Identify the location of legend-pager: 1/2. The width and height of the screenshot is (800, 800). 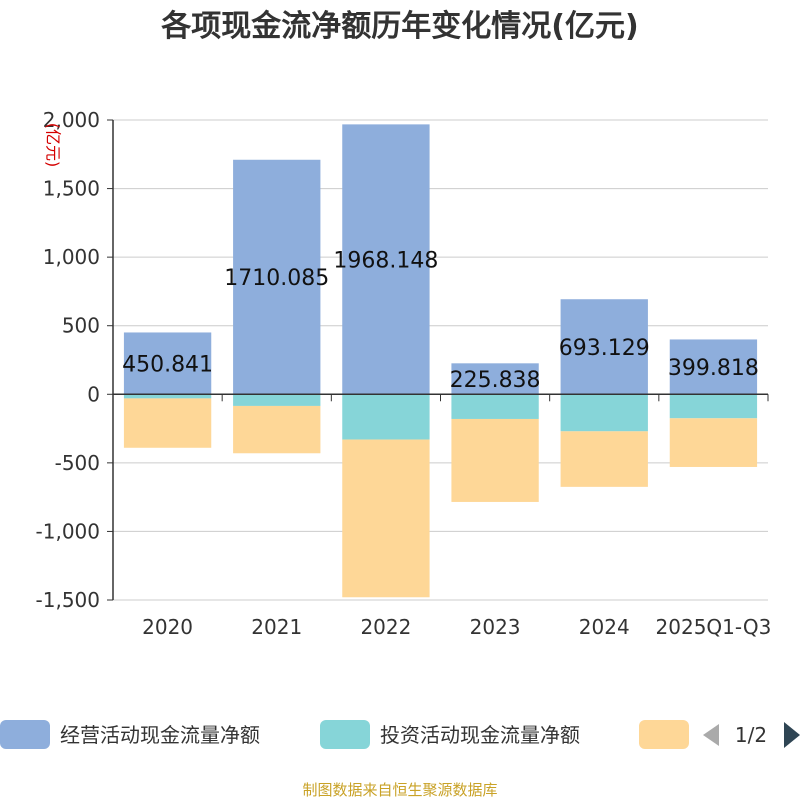
(751, 735).